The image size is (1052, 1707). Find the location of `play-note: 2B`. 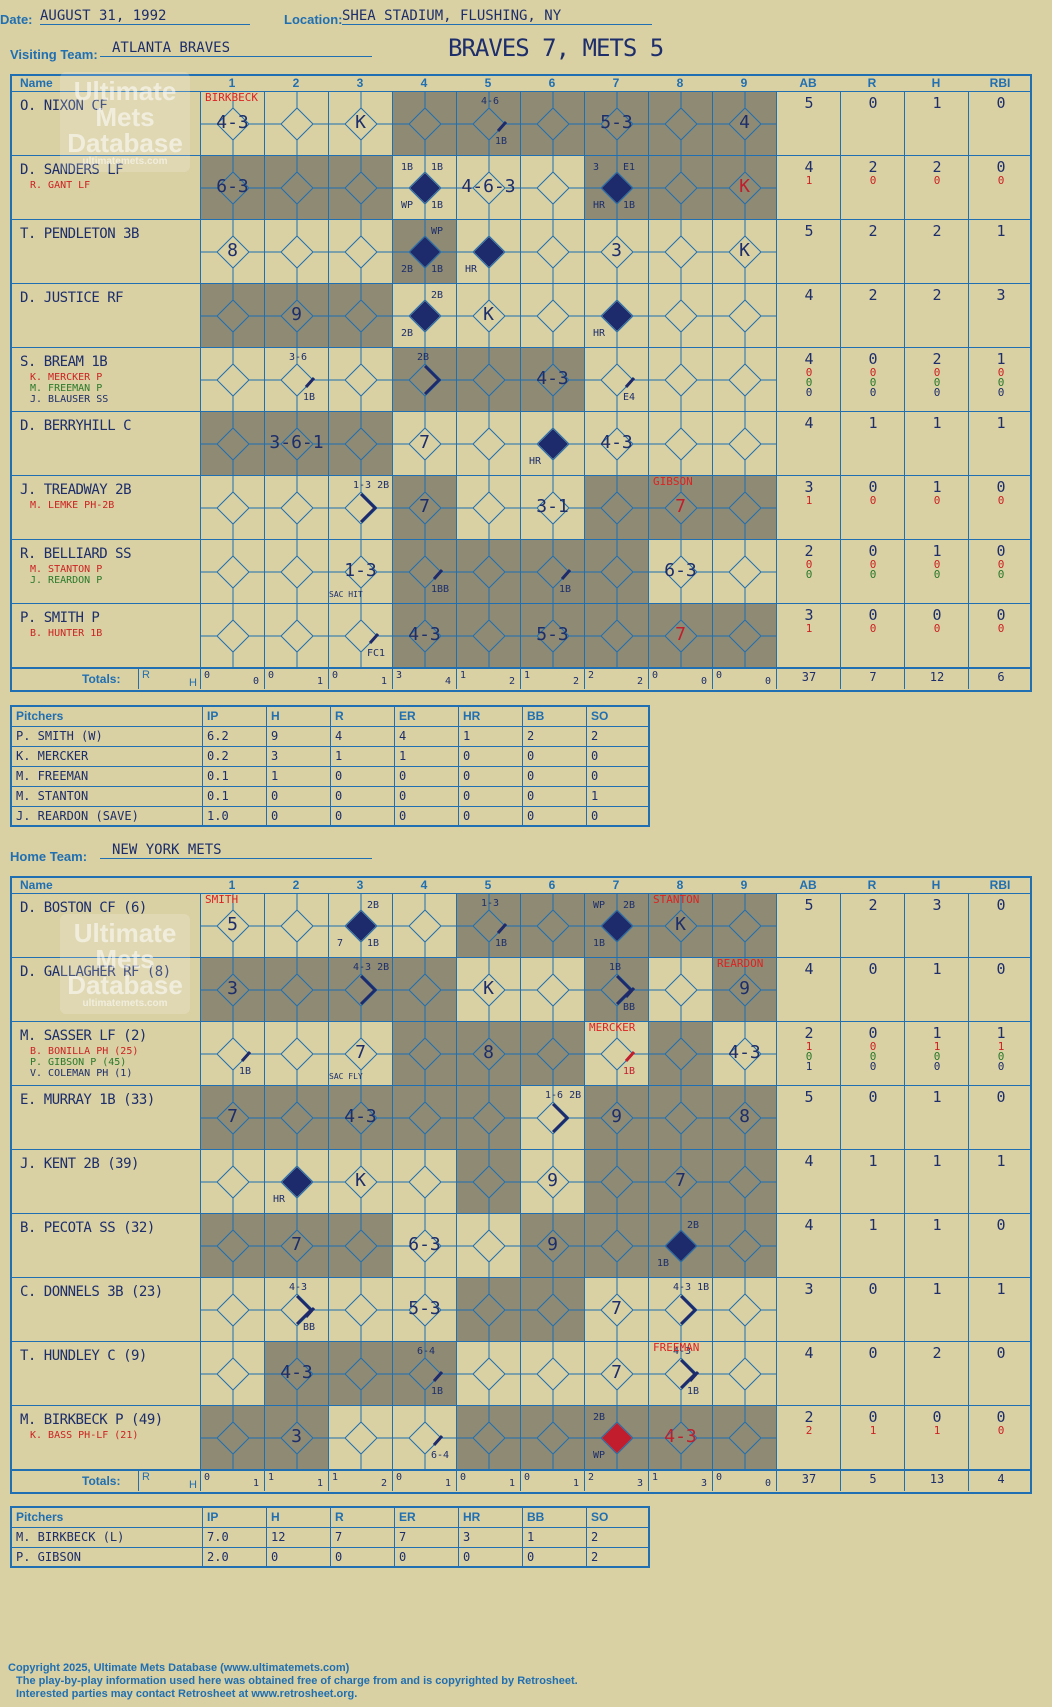

play-note: 2B is located at coordinates (423, 357).